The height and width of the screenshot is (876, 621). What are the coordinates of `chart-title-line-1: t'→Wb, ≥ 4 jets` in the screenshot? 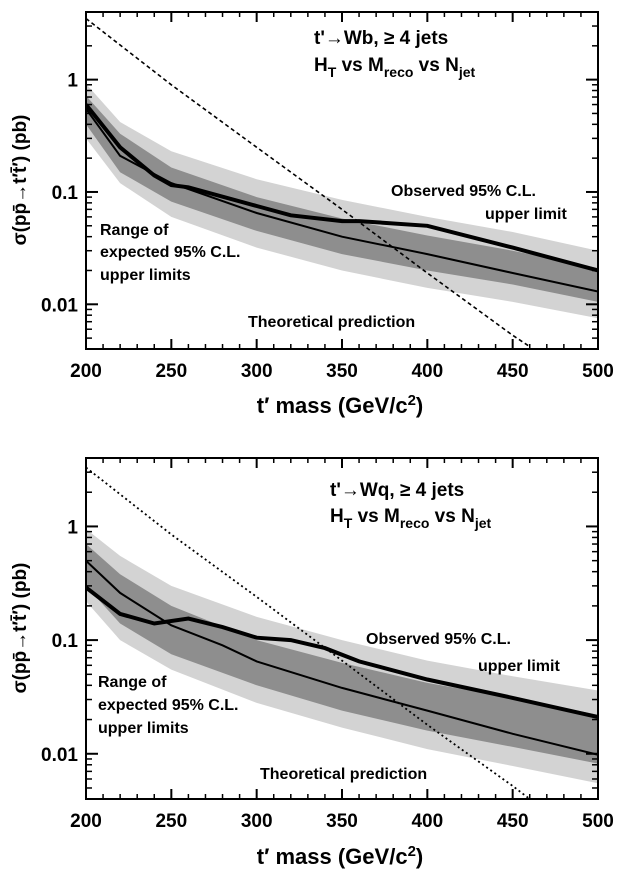 It's located at (381, 38).